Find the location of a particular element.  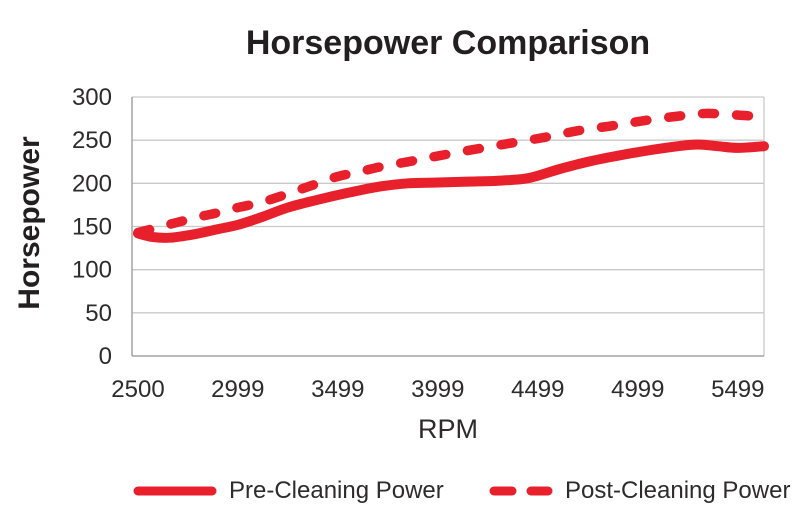

x-tick-label-4999: 4999 is located at coordinates (637, 389).